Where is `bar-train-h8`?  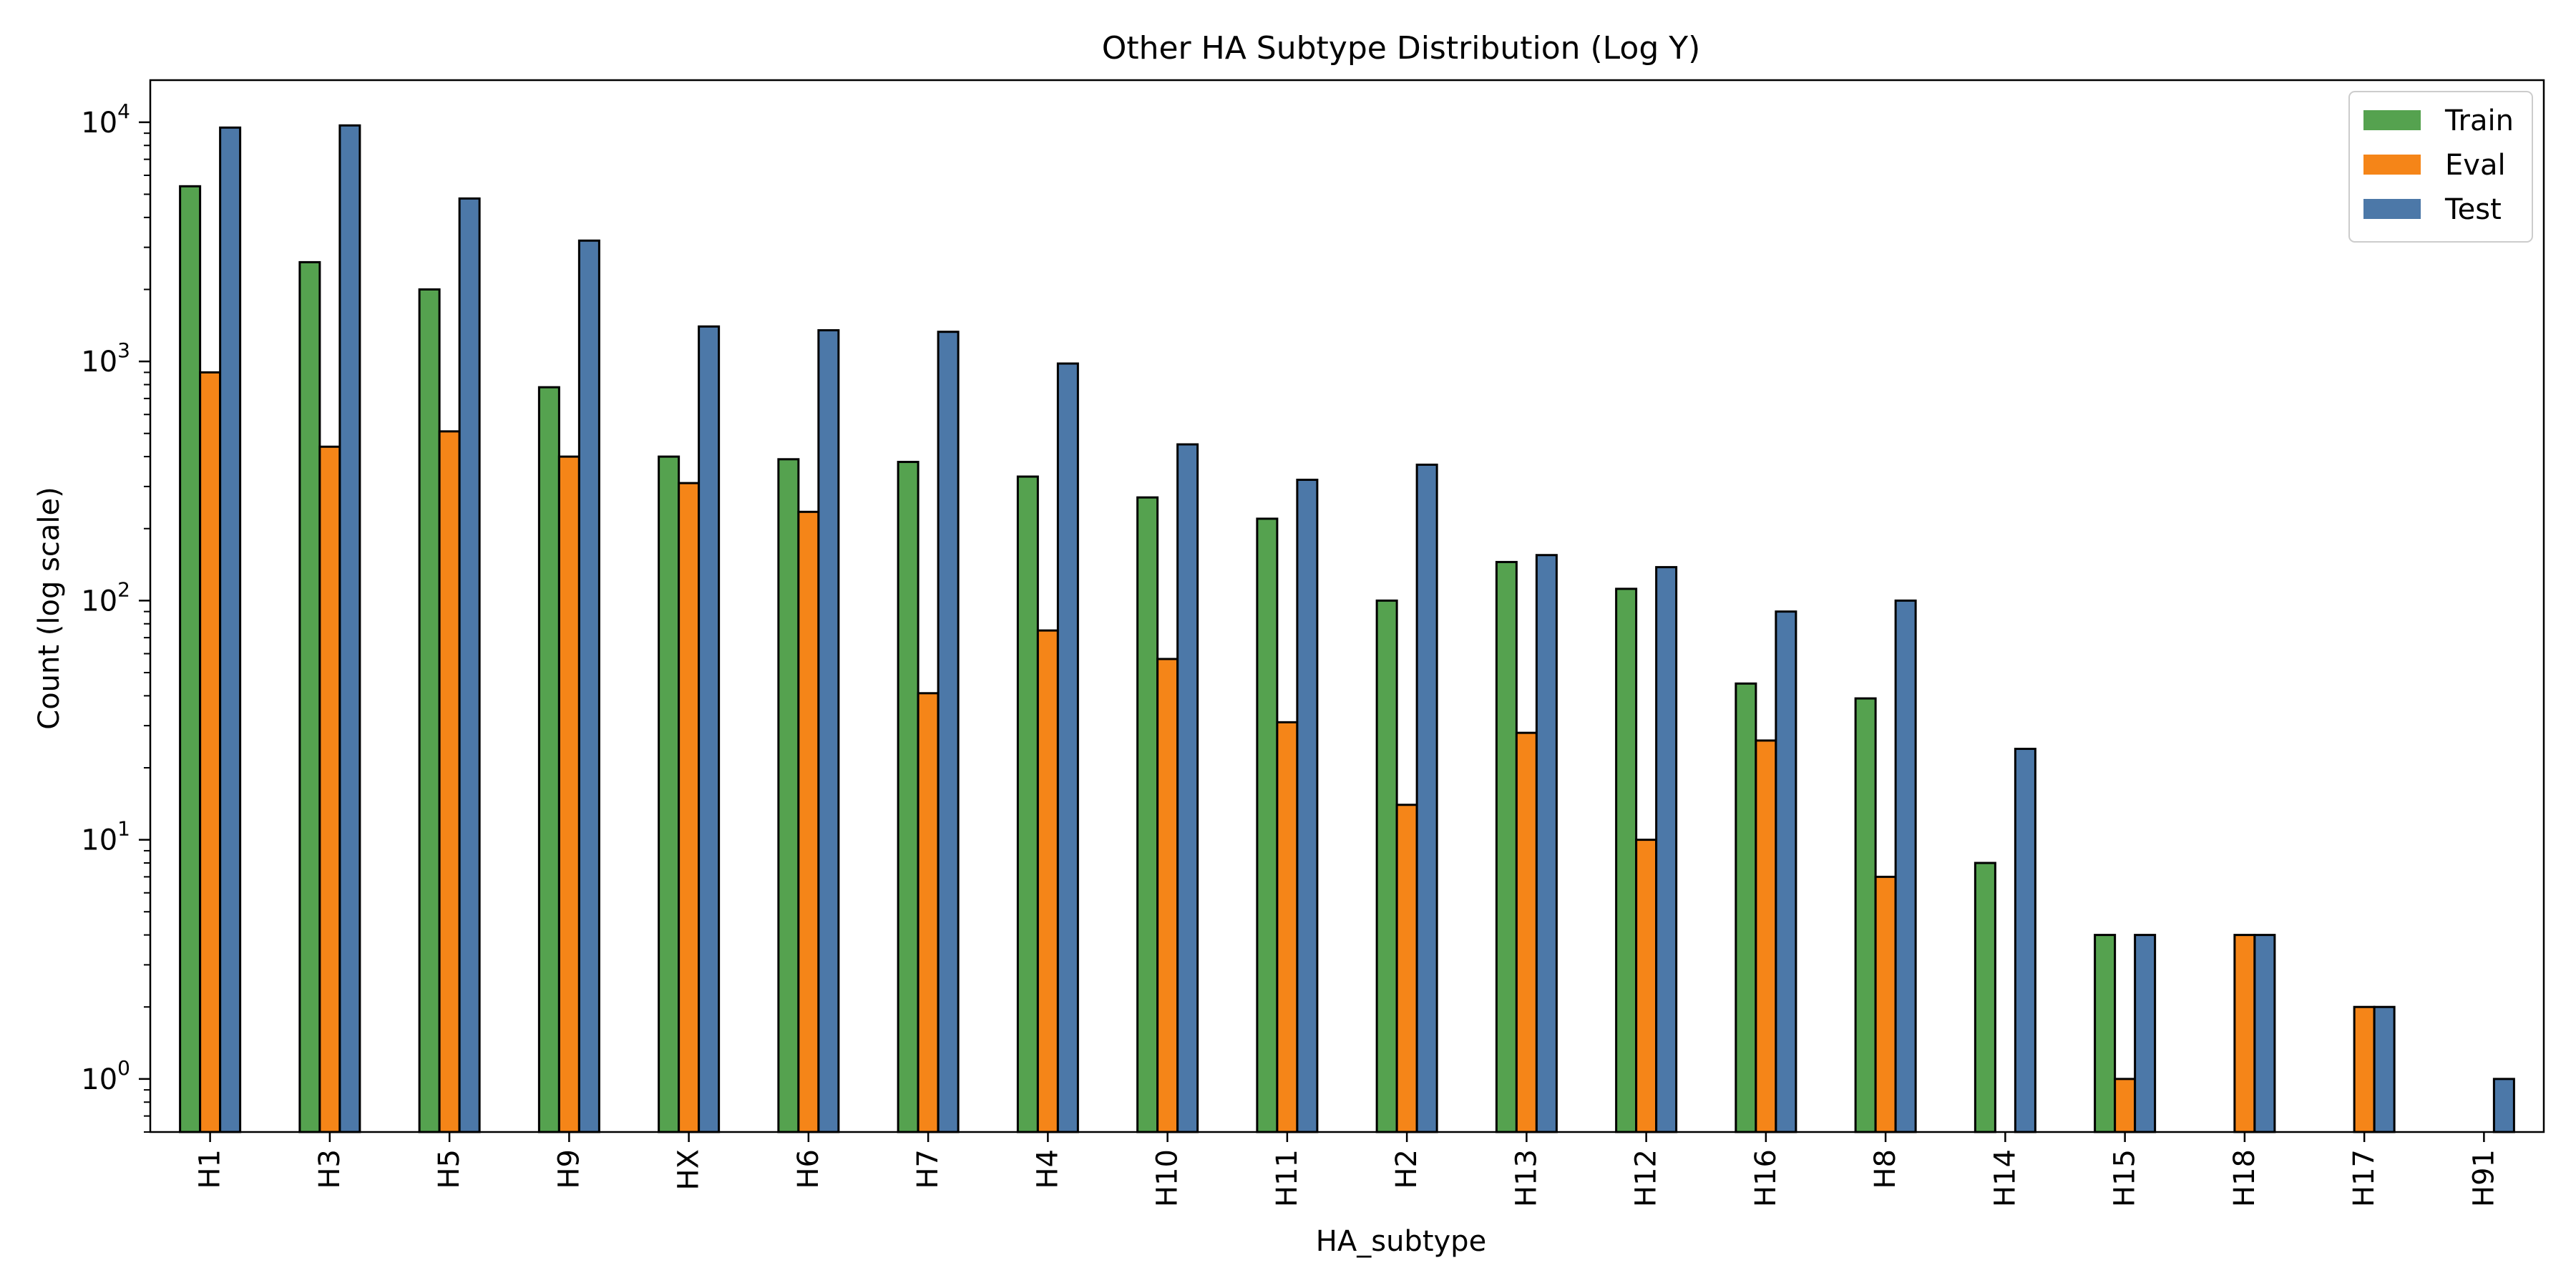 bar-train-h8 is located at coordinates (1865, 915).